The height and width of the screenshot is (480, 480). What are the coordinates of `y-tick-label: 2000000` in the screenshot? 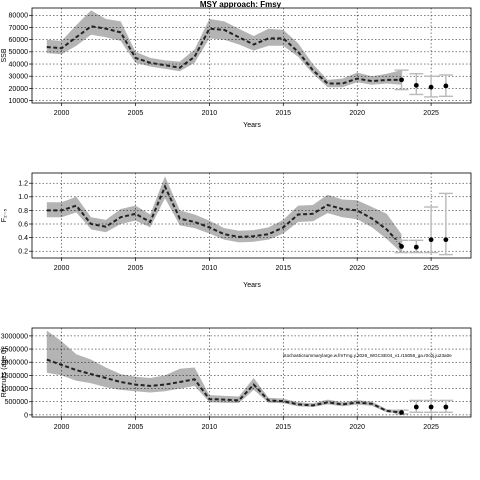 It's located at (14, 363).